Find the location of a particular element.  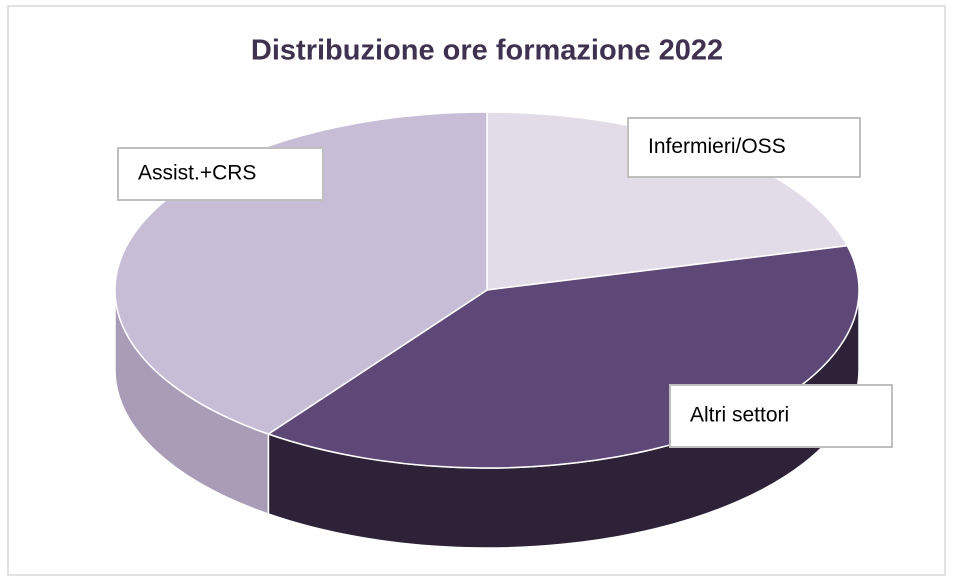

chart-title: Distribuzione ore formazione 2022 is located at coordinates (487, 51).